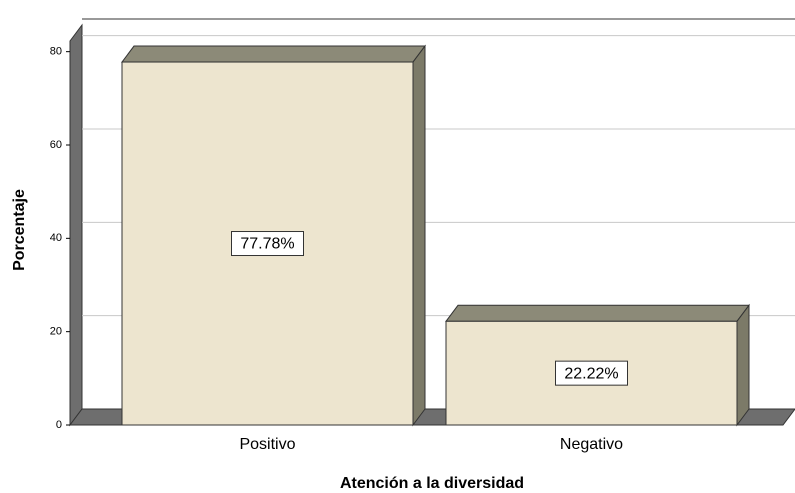  I want to click on y-tick-label: 80, so click(56, 52).